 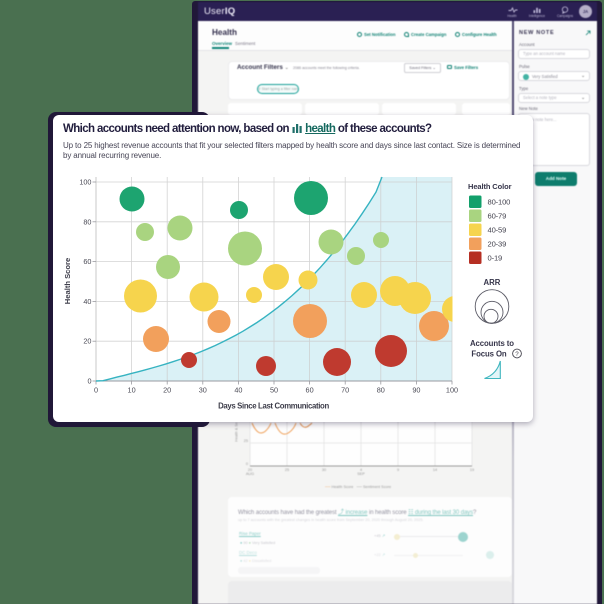 What do you see at coordinates (273, 406) in the screenshot?
I see `svg-text: Days Since Last Communication` at bounding box center [273, 406].